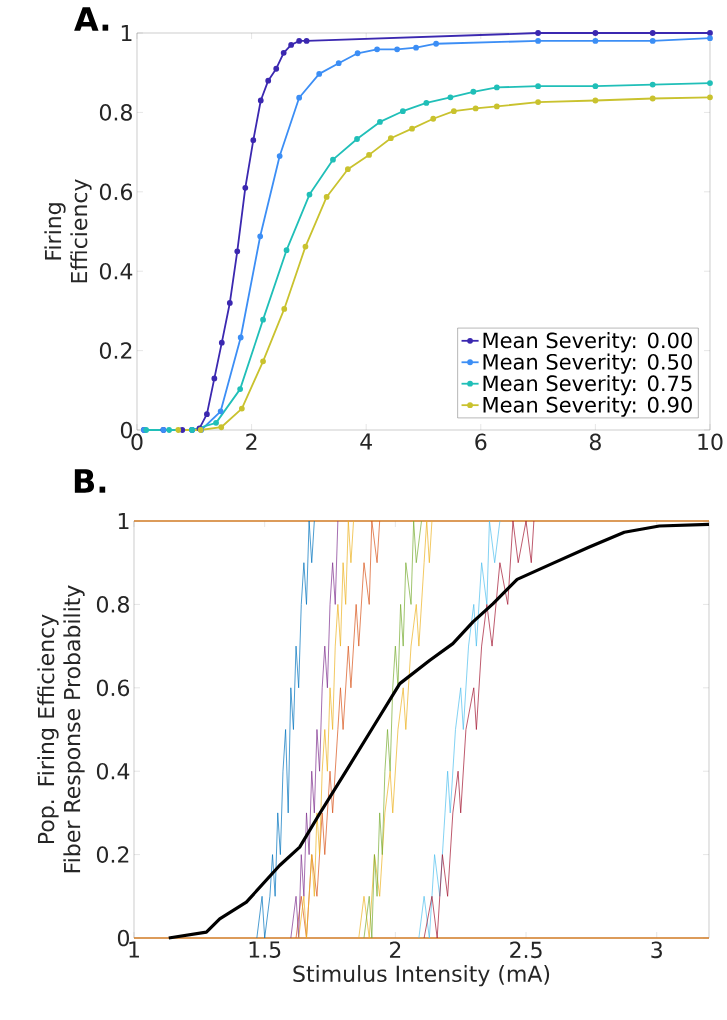 This screenshot has width=727, height=1020. I want to click on legend-label: Mean Severity: 0.50, so click(587, 363).